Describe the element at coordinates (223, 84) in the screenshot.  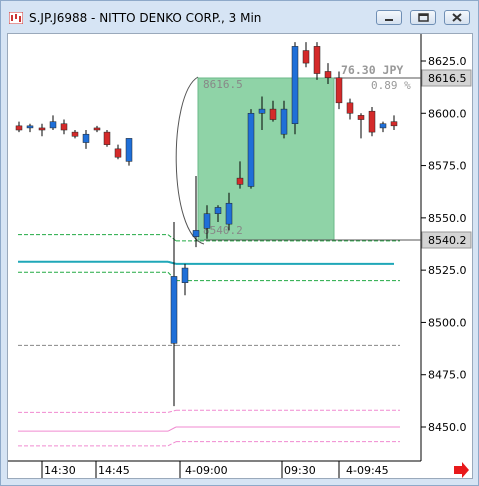
I see `measure-top-label: 8616.5` at that location.